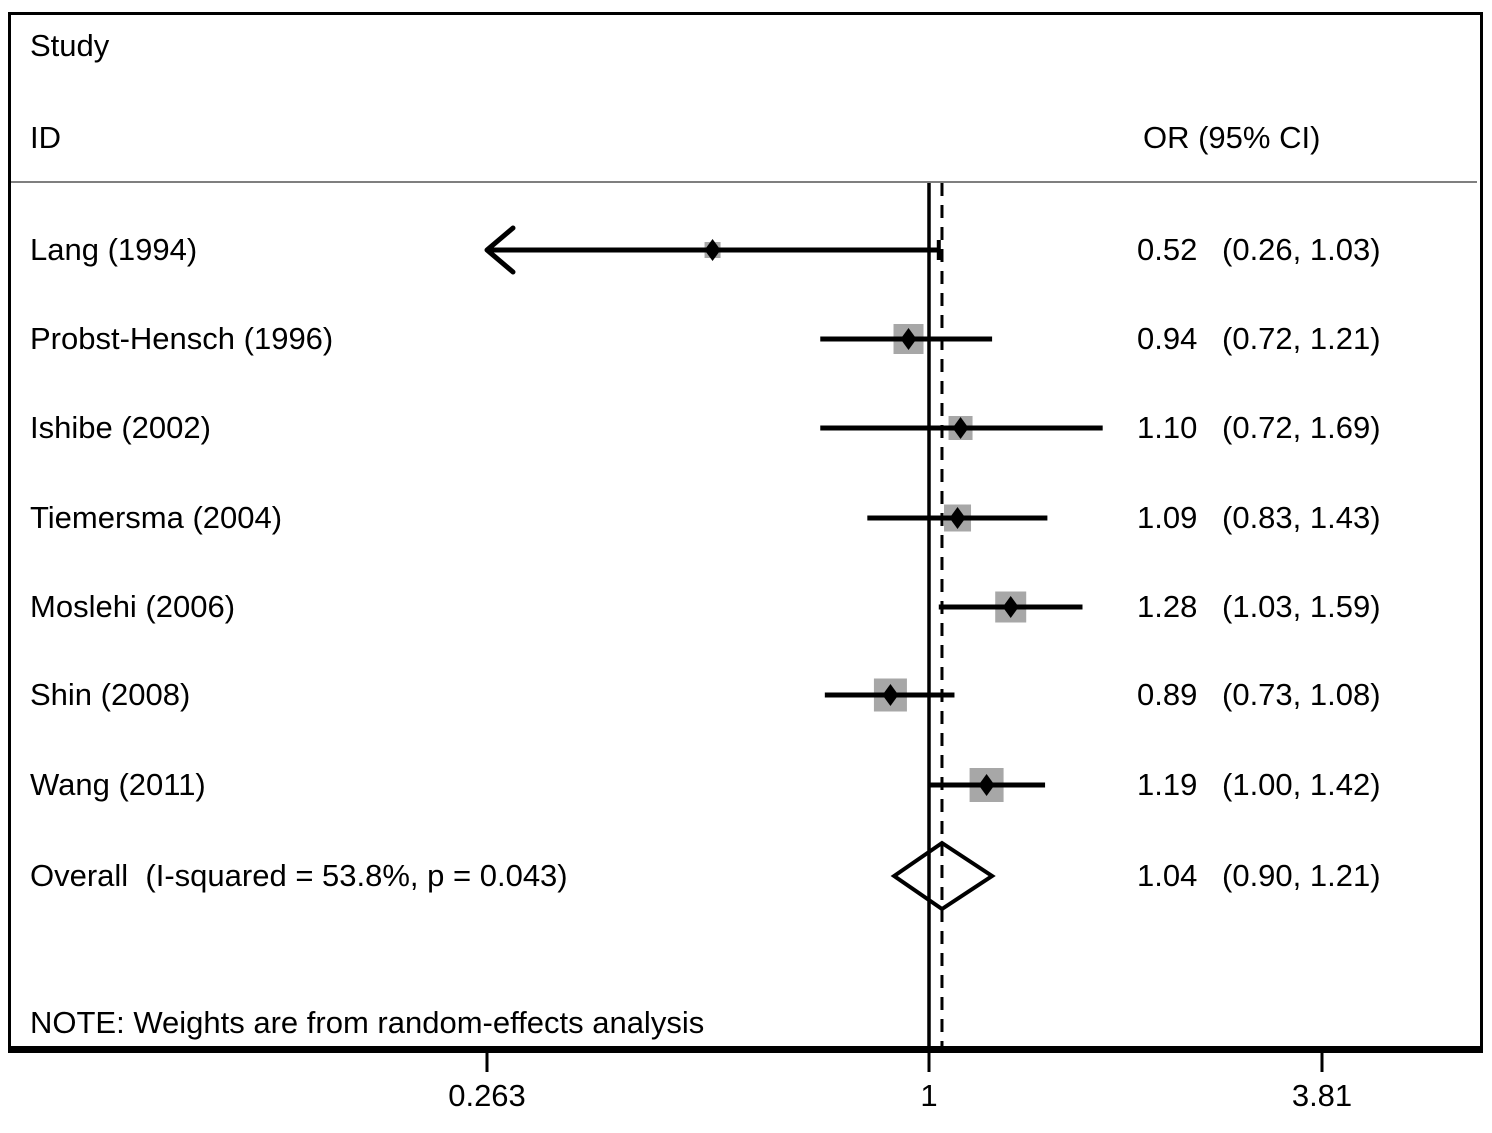  Describe the element at coordinates (1322, 1095) in the screenshot. I see `axis-tick-label: 3.81` at that location.